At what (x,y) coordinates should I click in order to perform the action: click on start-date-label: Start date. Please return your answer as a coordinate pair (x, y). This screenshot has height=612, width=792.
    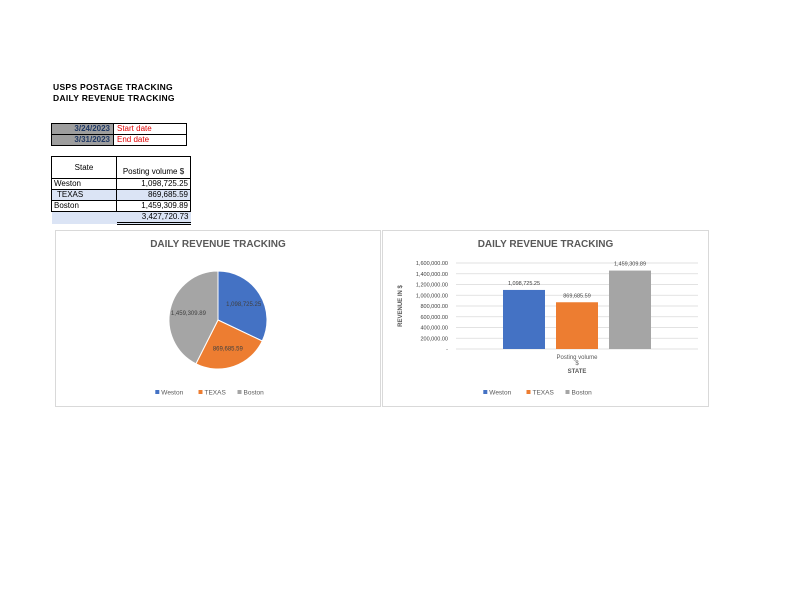
    Looking at the image, I should click on (150, 129).